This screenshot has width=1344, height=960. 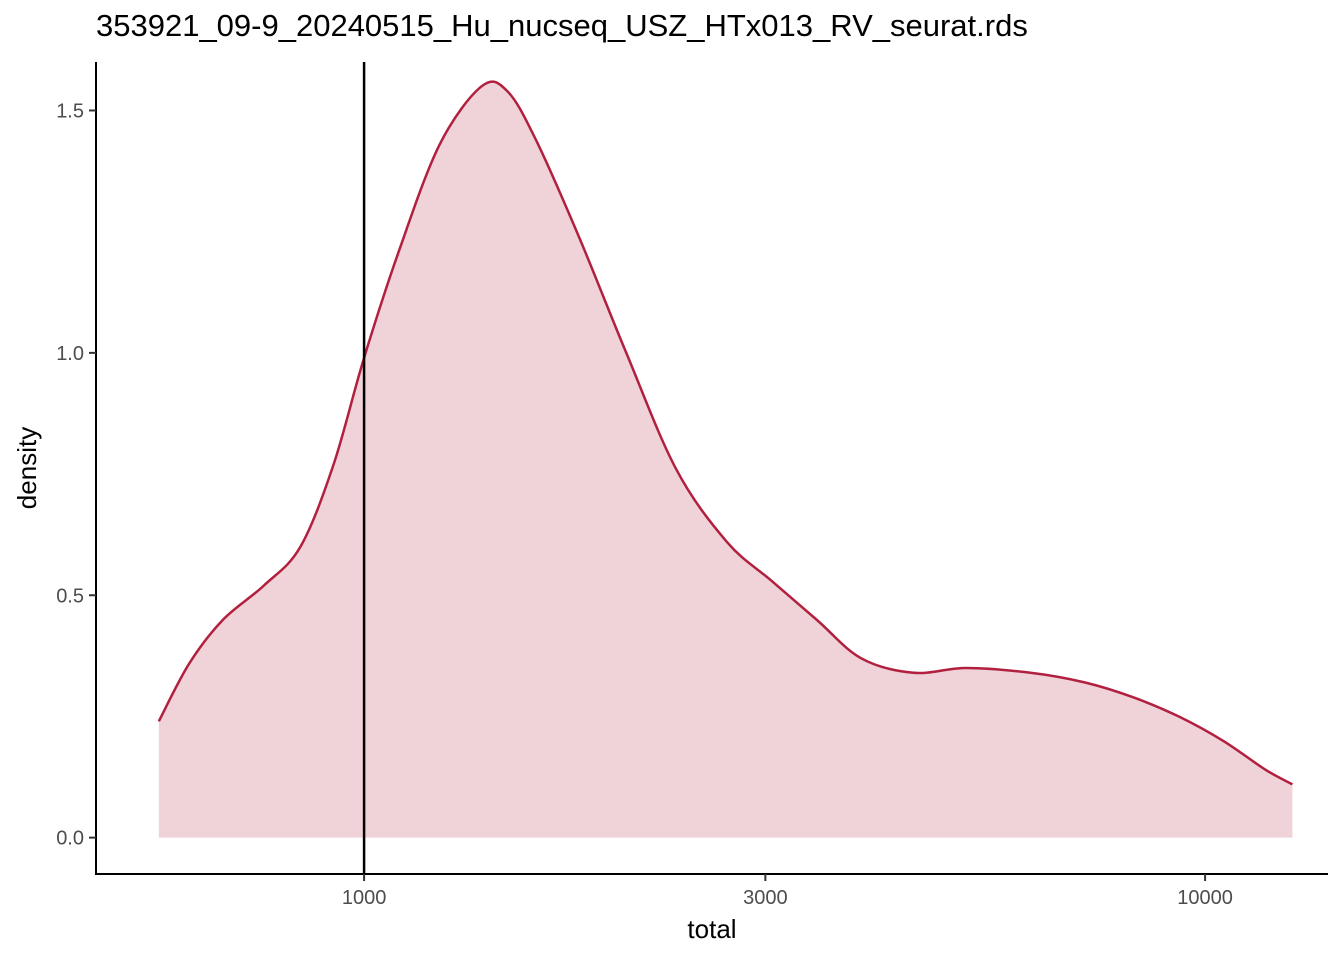 What do you see at coordinates (364, 898) in the screenshot?
I see `x-tick-label: 1000` at bounding box center [364, 898].